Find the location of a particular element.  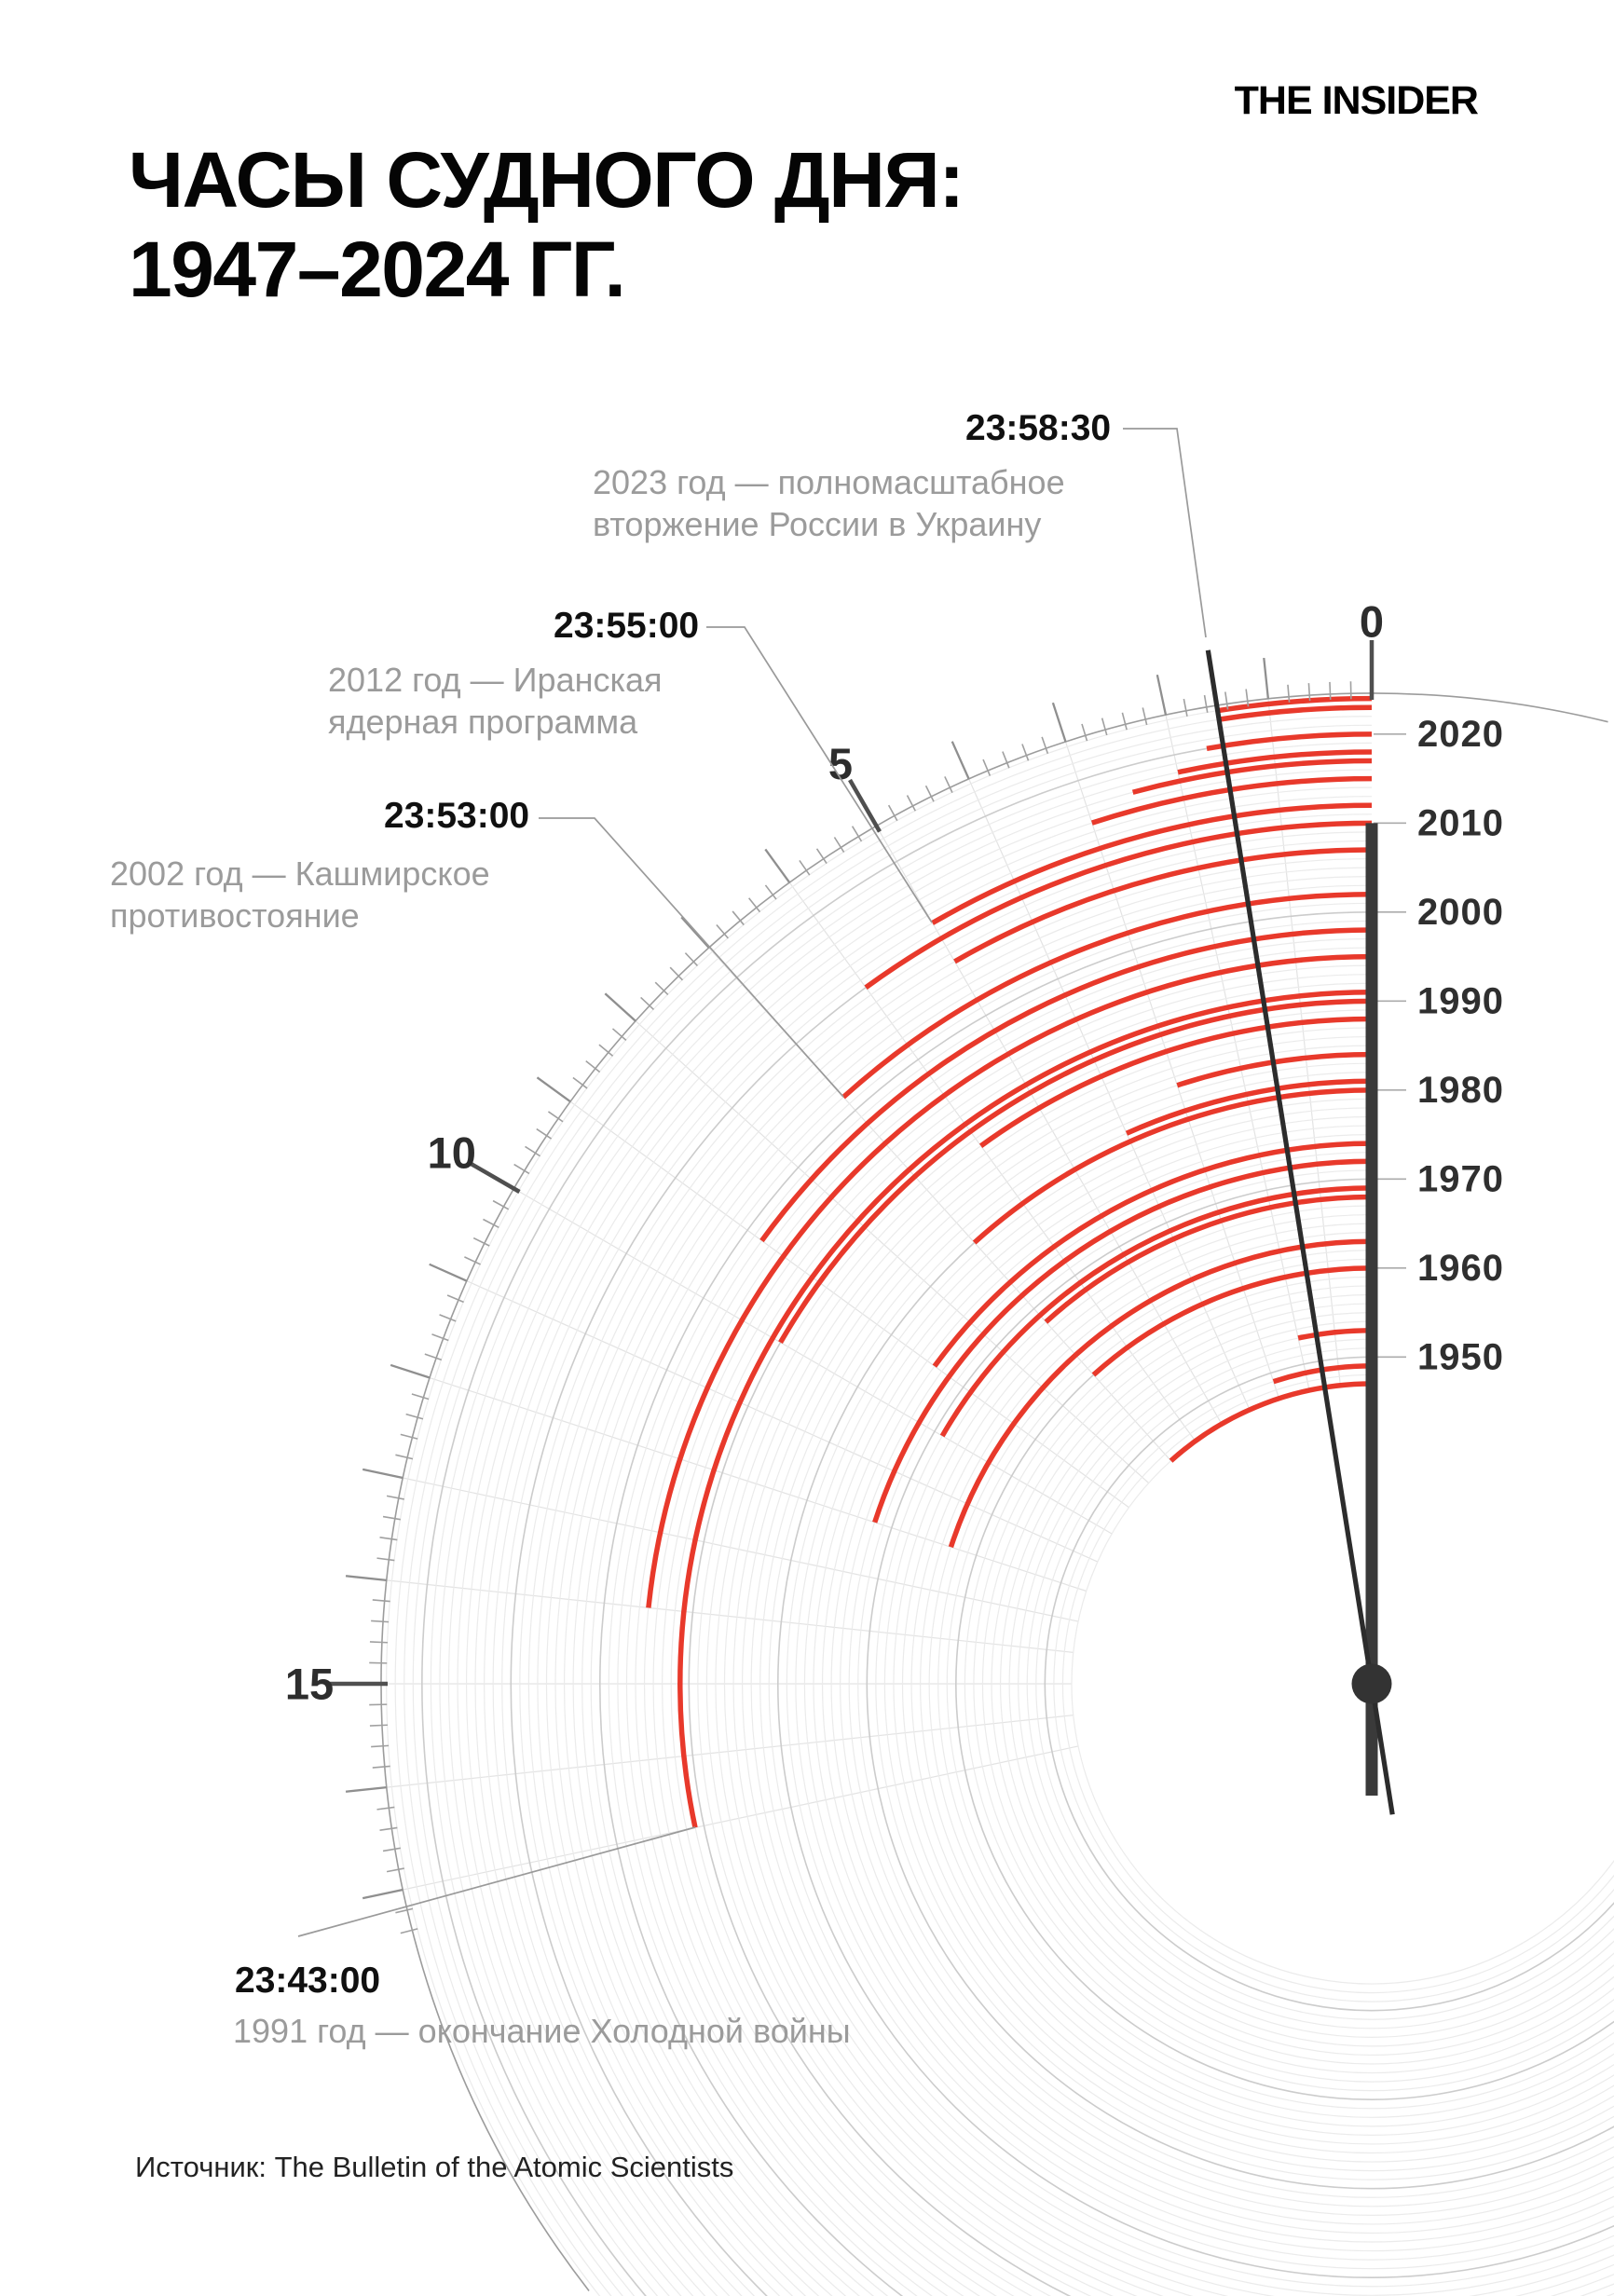

year-ring-1958 is located at coordinates (1293, 1684).